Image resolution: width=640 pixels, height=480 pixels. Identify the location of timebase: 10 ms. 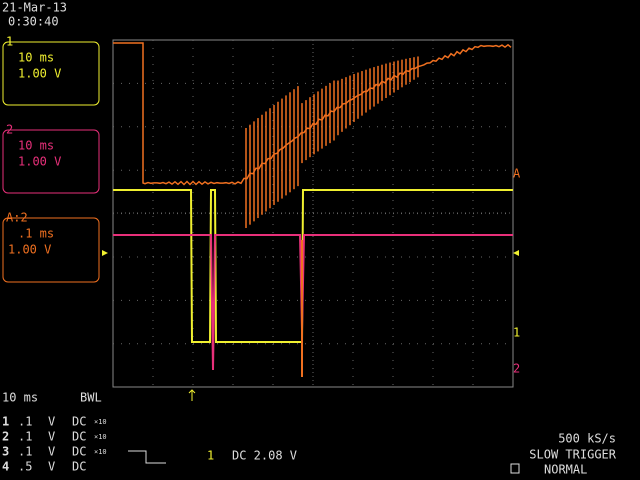
(20, 398).